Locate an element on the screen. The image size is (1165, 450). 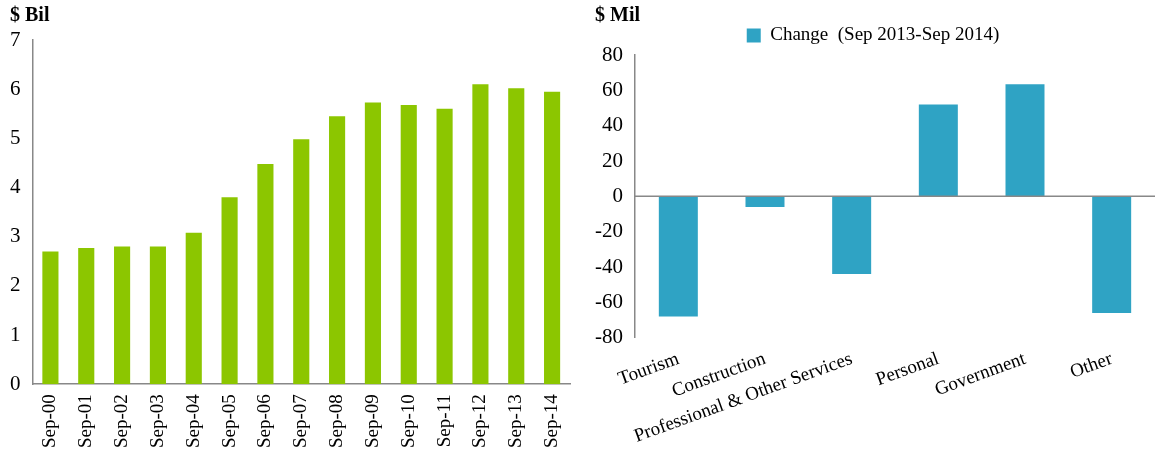
y-tick-label: 4 is located at coordinates (15, 186).